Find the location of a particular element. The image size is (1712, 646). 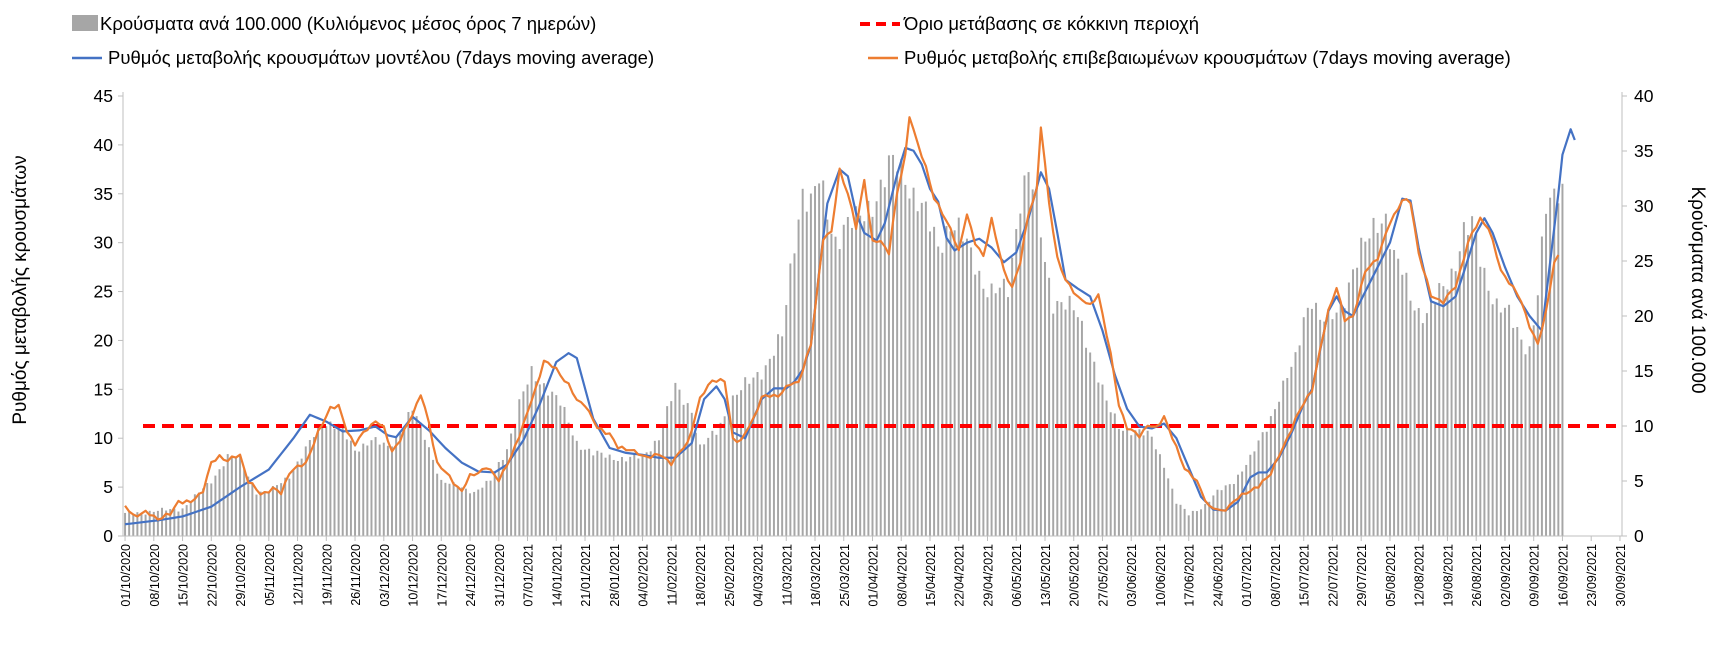

left-axis-ticks: 0 5 10 15 20 25 30 35 40 45 is located at coordinates (108, 316).